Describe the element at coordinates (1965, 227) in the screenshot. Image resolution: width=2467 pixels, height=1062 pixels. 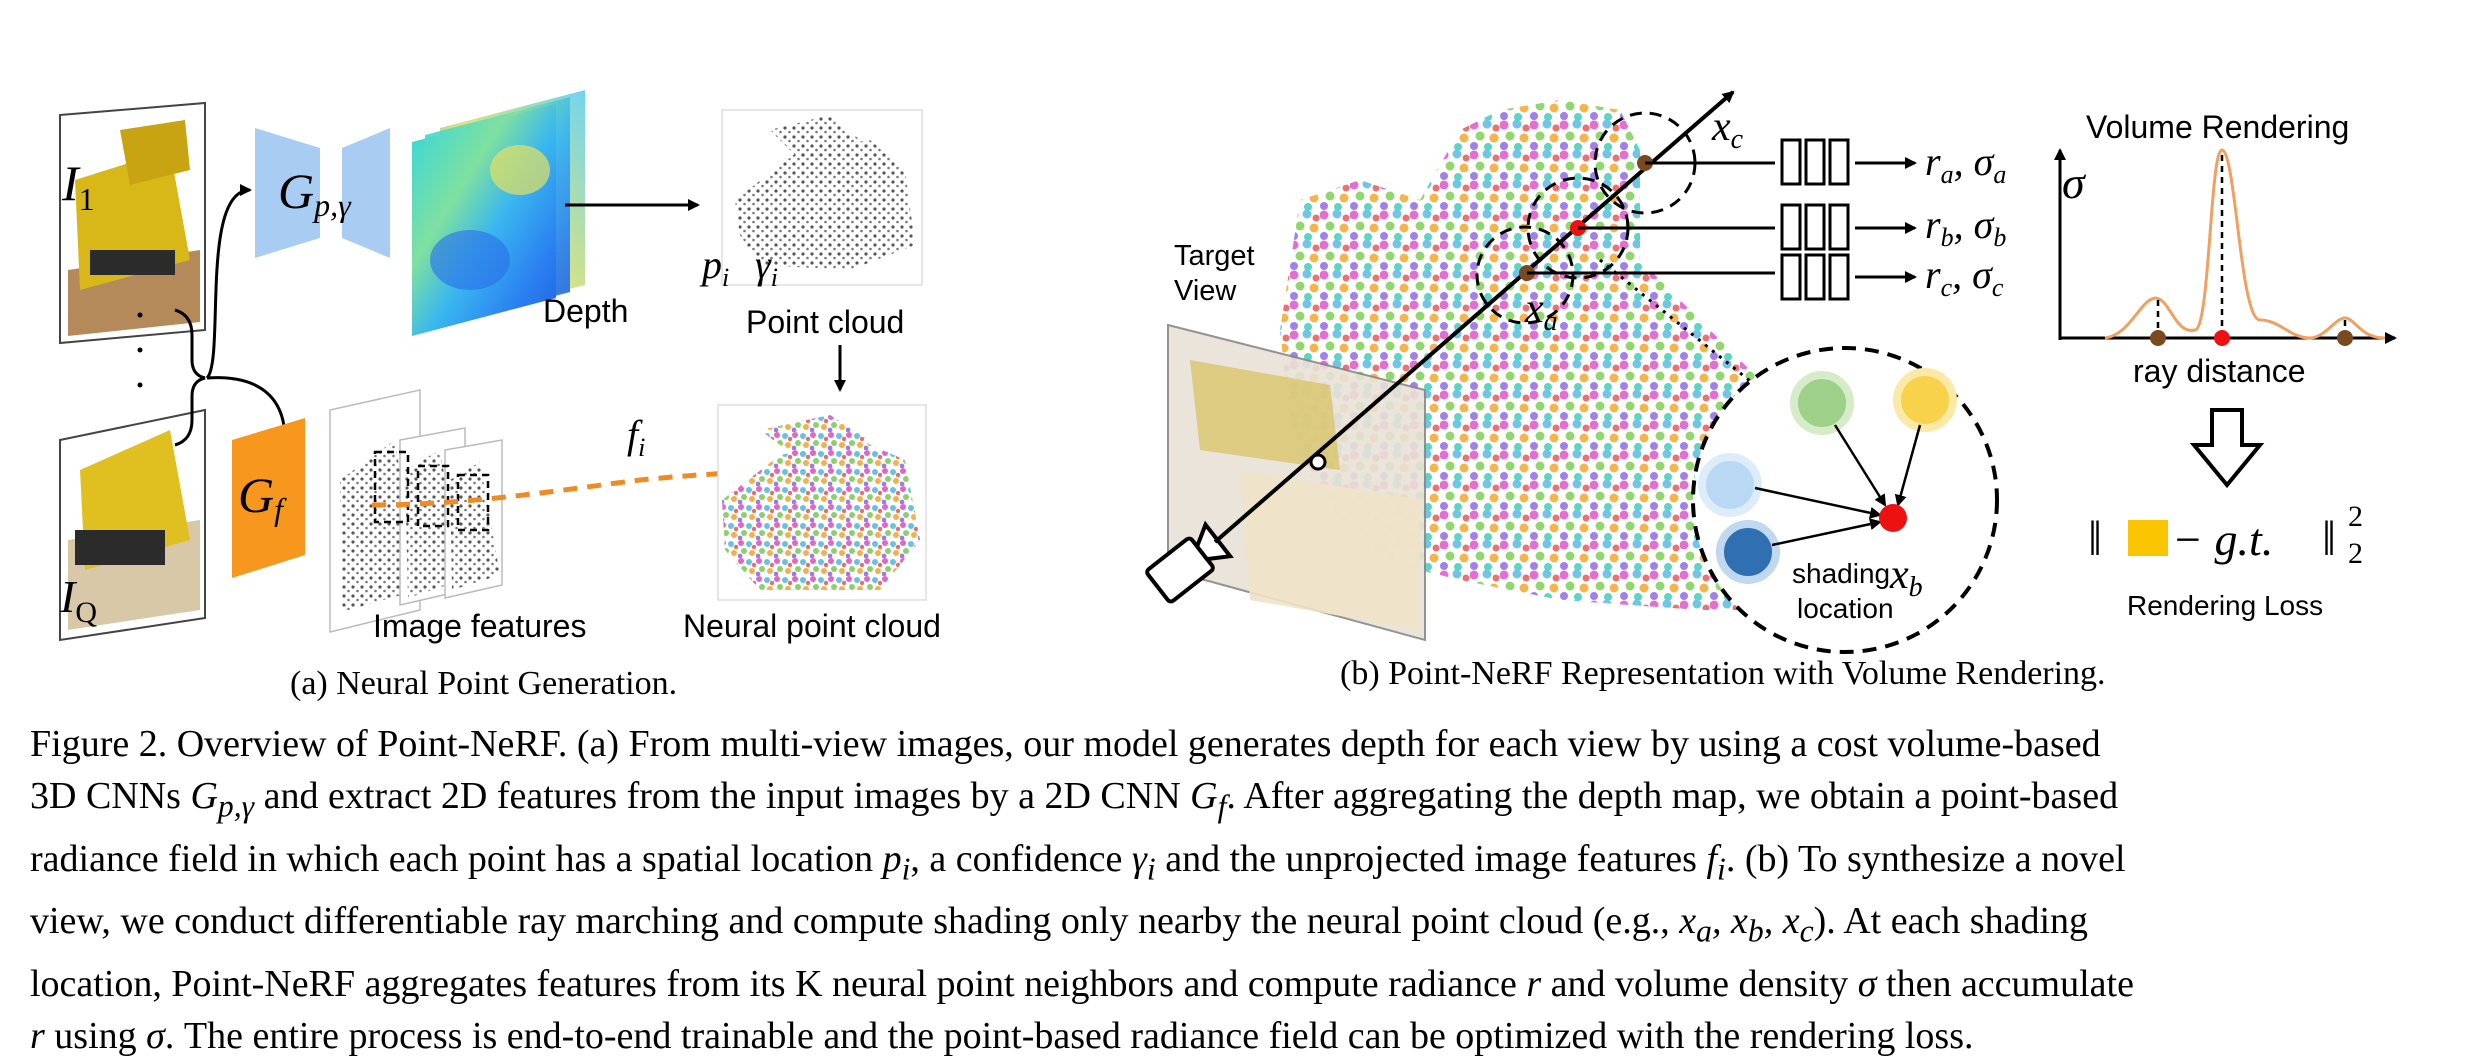
I see `output-b: rb, σb` at that location.